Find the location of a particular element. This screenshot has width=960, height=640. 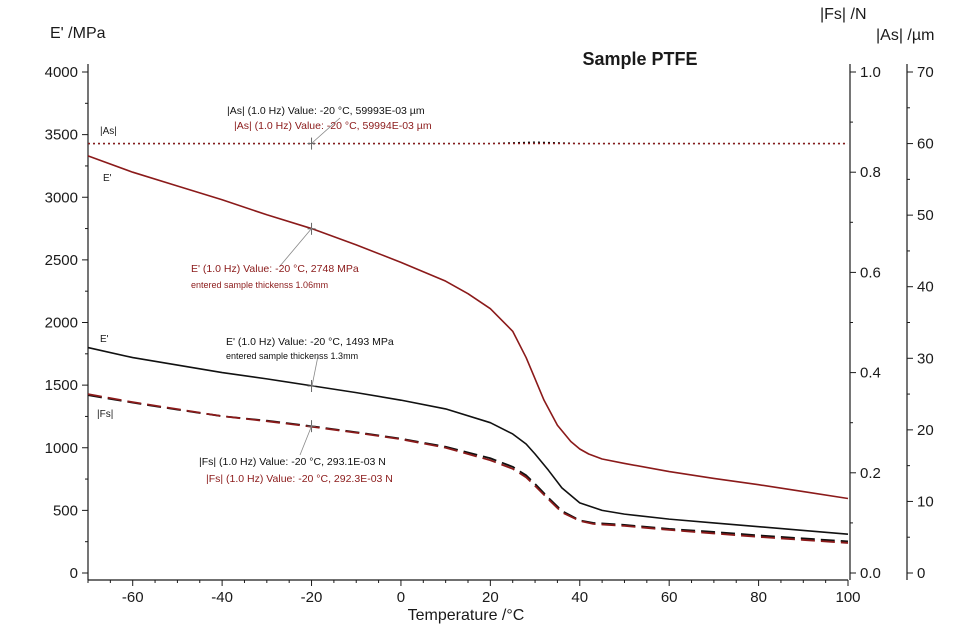

left-tick-label-4000: 4000 is located at coordinates (61, 72).